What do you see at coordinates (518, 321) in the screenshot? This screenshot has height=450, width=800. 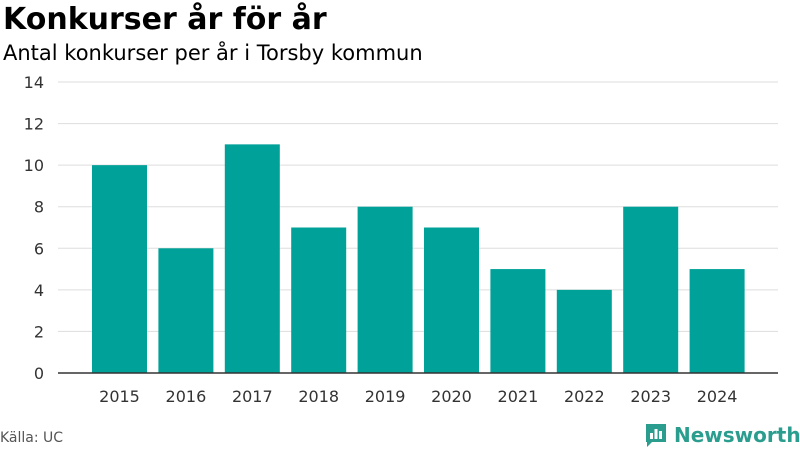 I see `bar-2021` at bounding box center [518, 321].